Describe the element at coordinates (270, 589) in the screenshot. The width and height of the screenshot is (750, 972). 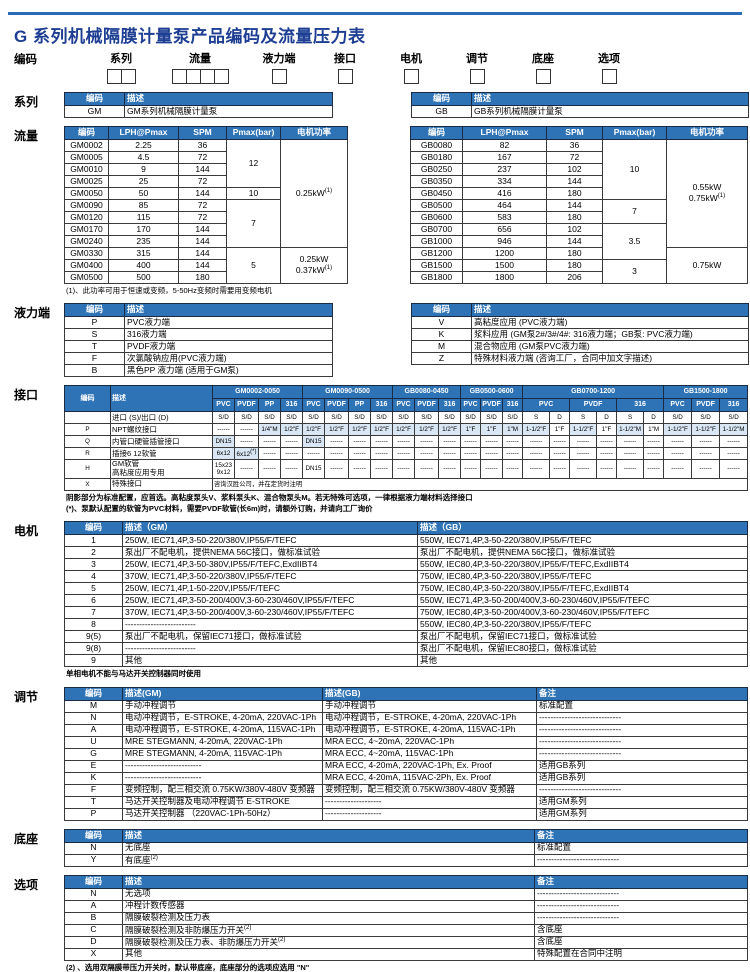
I see `cell: 250W, IEC71,4P,1-50-220V,IP55/F/TEFC` at that location.